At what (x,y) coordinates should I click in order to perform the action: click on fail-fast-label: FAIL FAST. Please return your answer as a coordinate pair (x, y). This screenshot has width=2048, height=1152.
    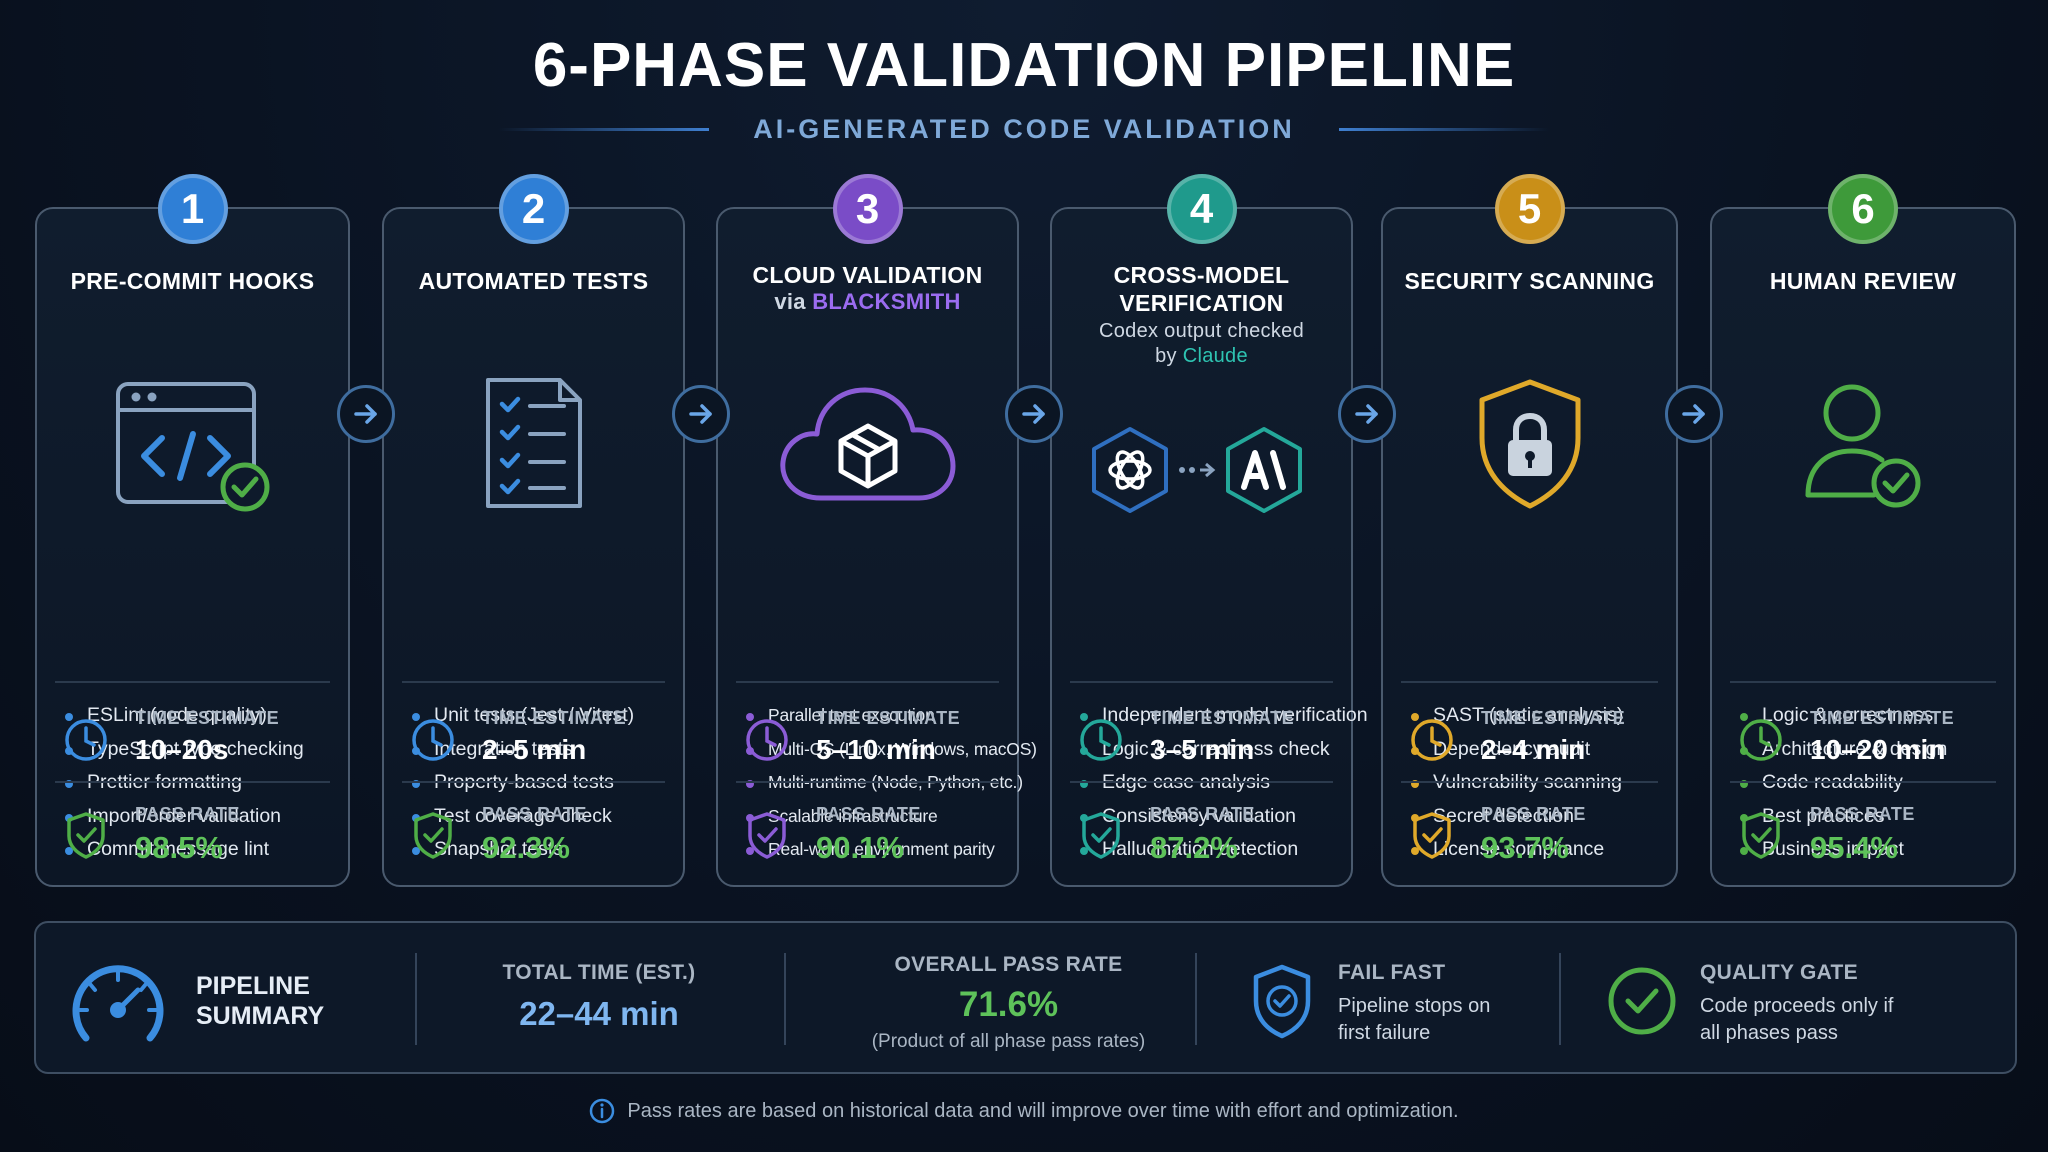
    Looking at the image, I should click on (1392, 972).